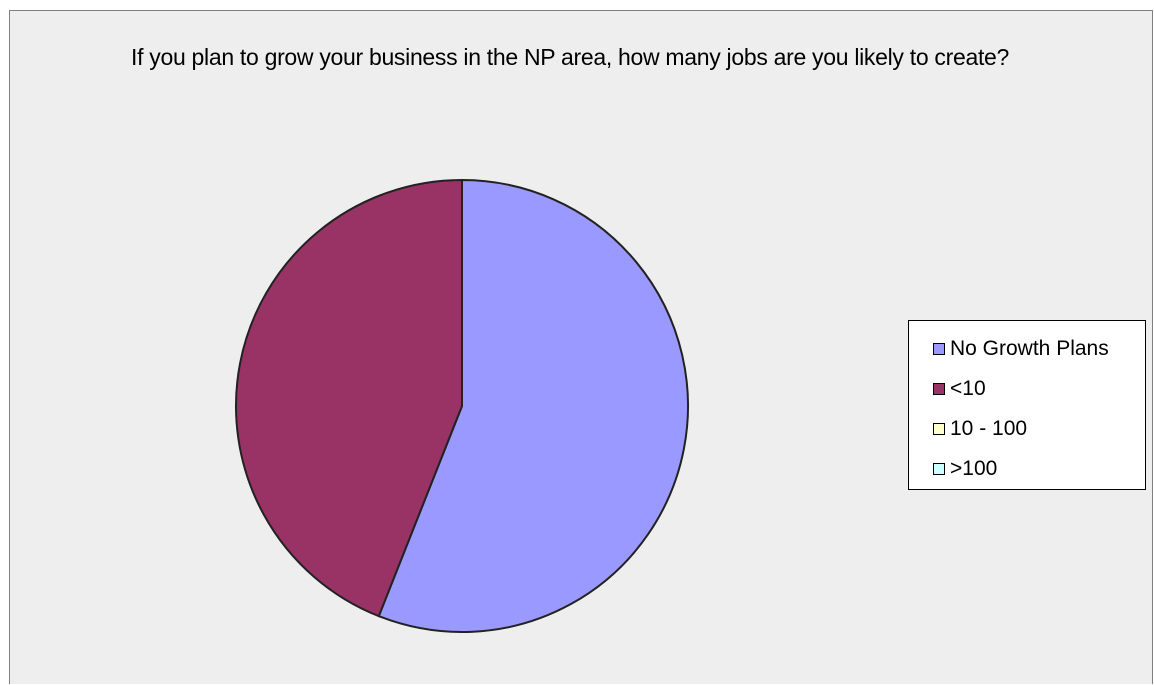  Describe the element at coordinates (1039, 389) in the screenshot. I see `legend-item: <10` at that location.